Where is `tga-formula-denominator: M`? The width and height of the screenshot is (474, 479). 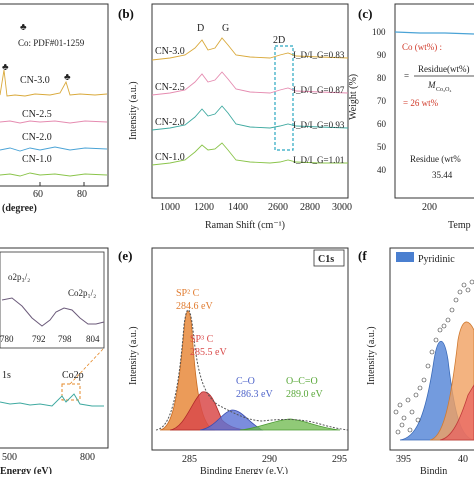
tga-formula-denominator: M is located at coordinates (431, 85).